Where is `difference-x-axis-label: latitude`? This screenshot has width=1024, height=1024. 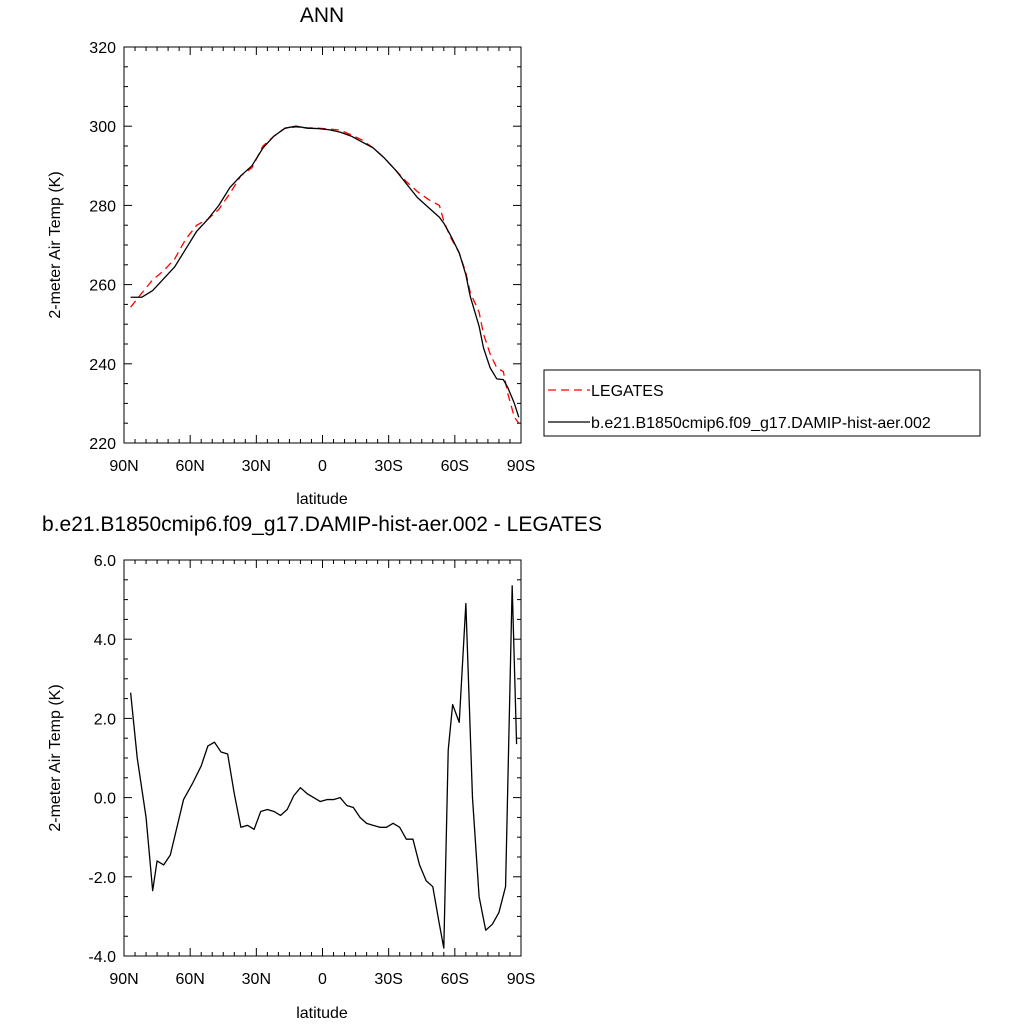 difference-x-axis-label: latitude is located at coordinates (322, 1013).